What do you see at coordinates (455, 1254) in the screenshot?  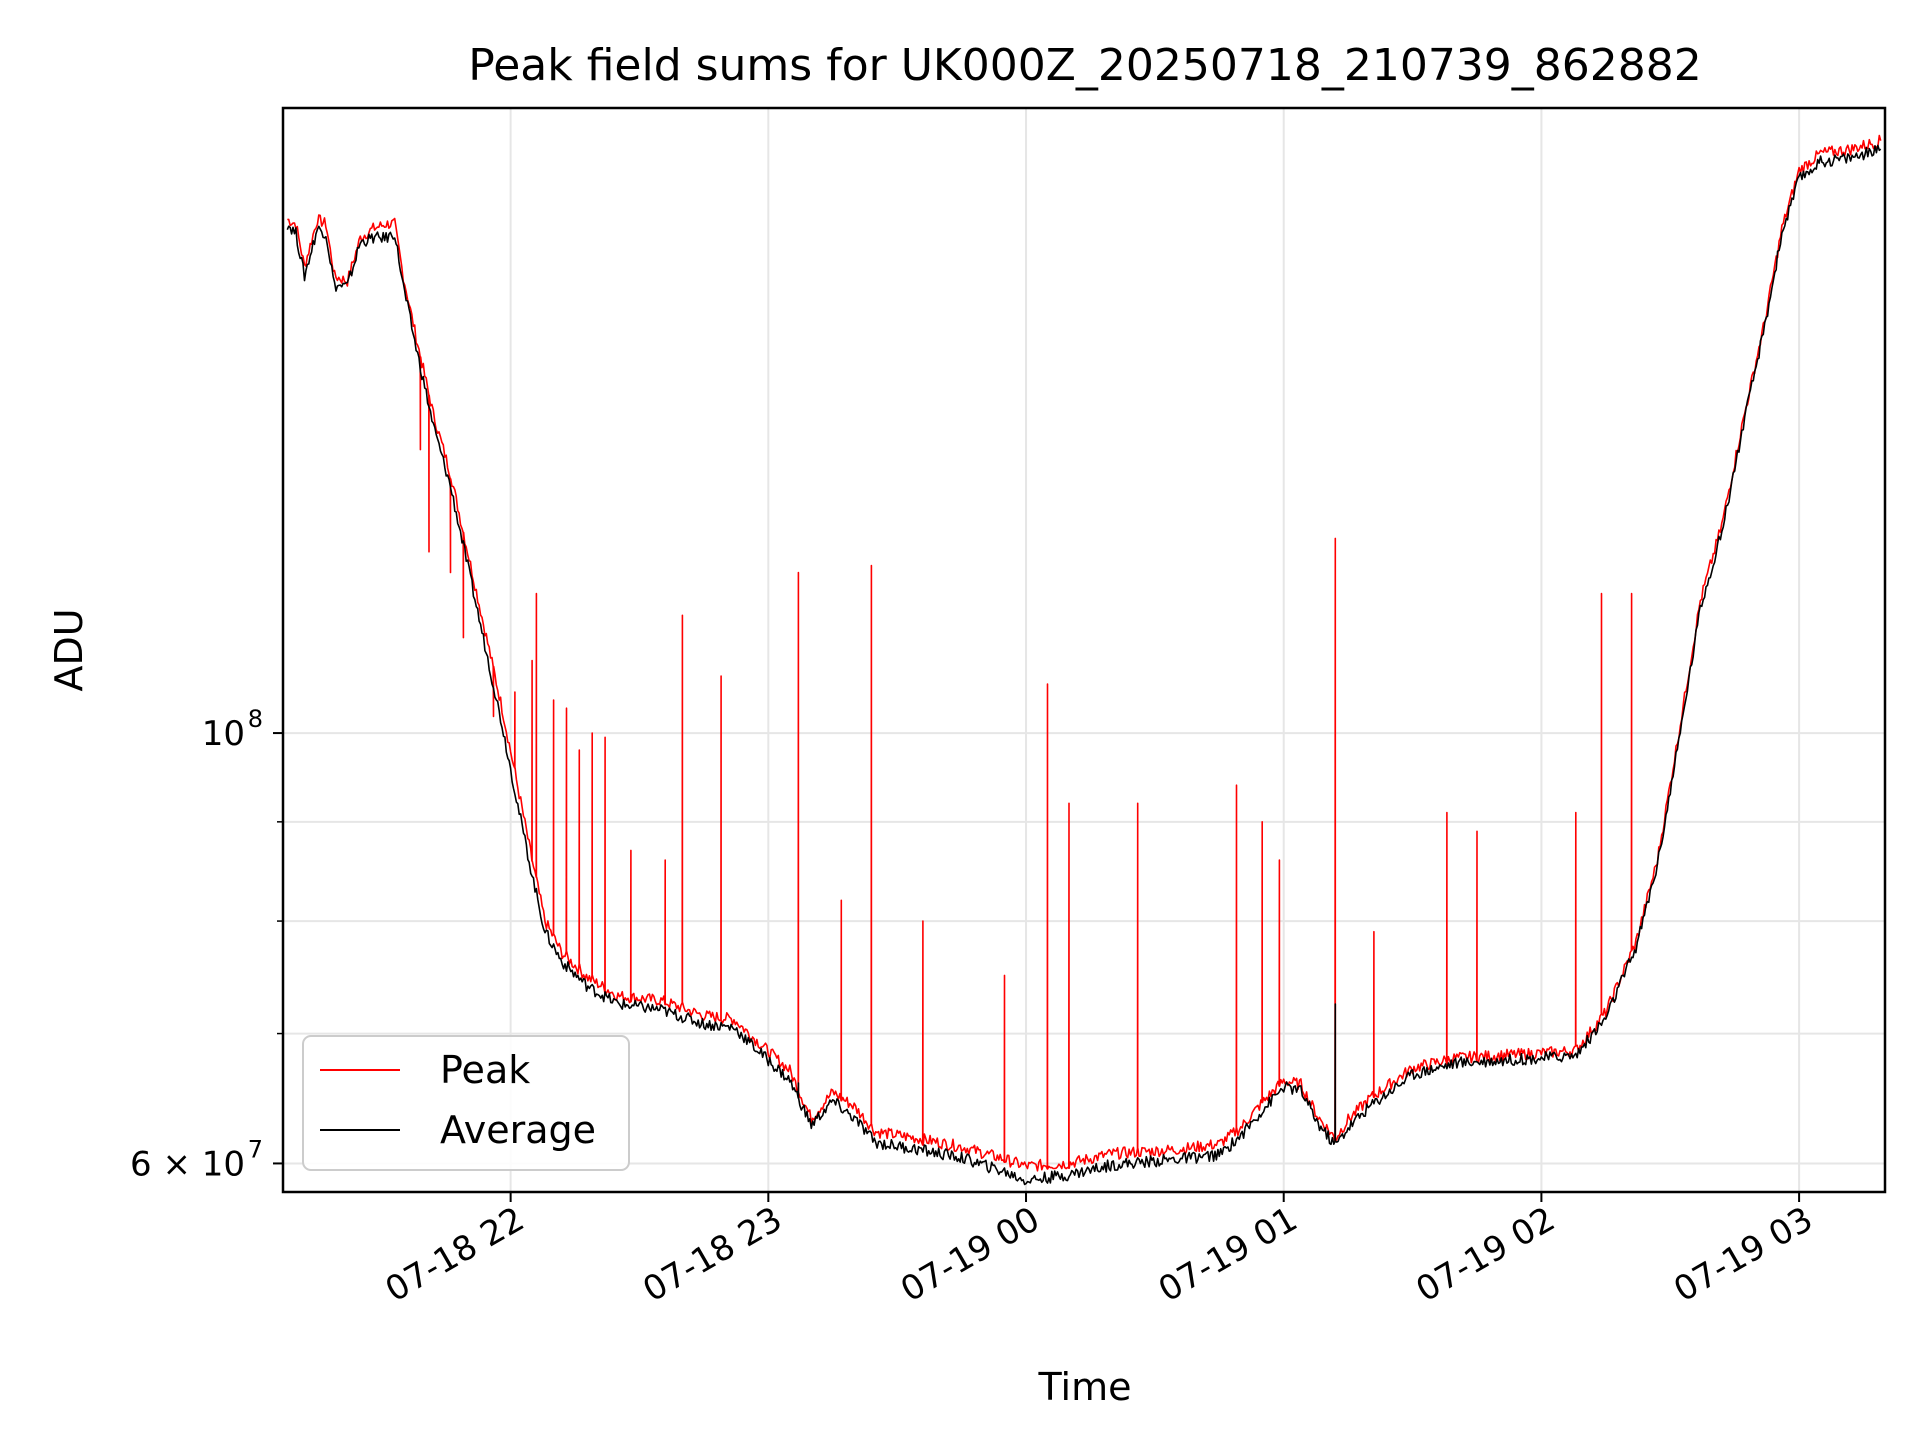 I see `x-tick-label: 07-18 22` at bounding box center [455, 1254].